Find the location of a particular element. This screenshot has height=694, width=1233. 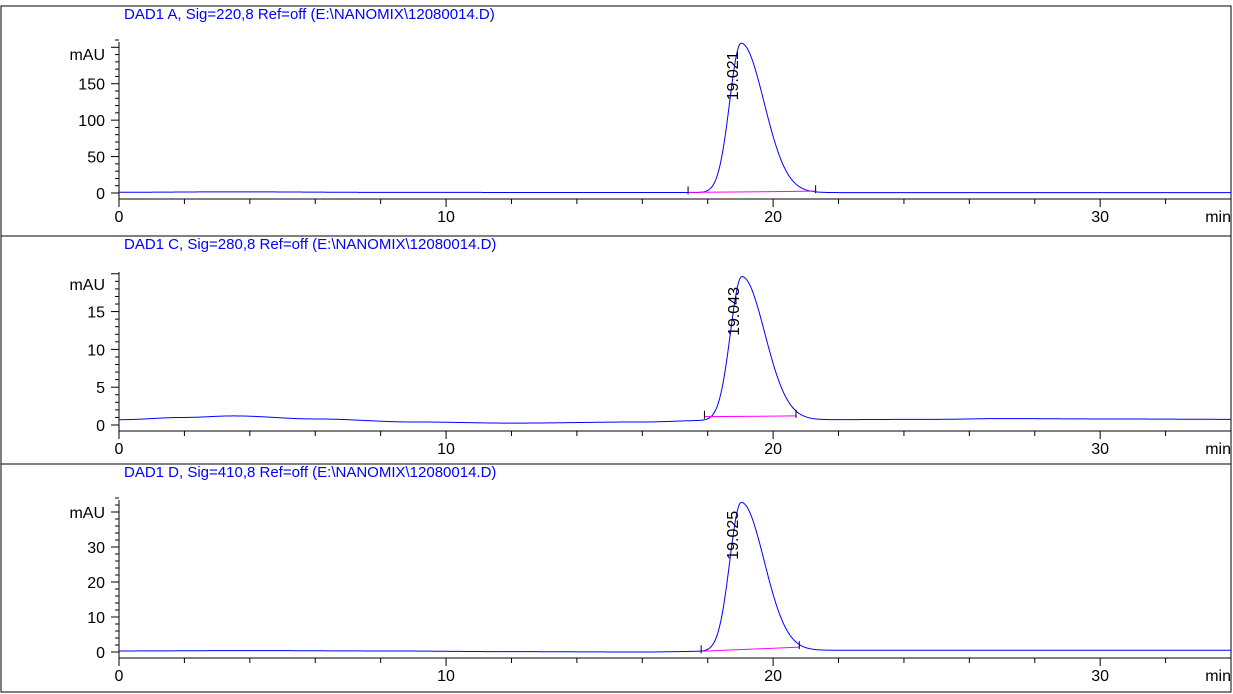

peak-retention-label: 19.025 is located at coordinates (733, 535).